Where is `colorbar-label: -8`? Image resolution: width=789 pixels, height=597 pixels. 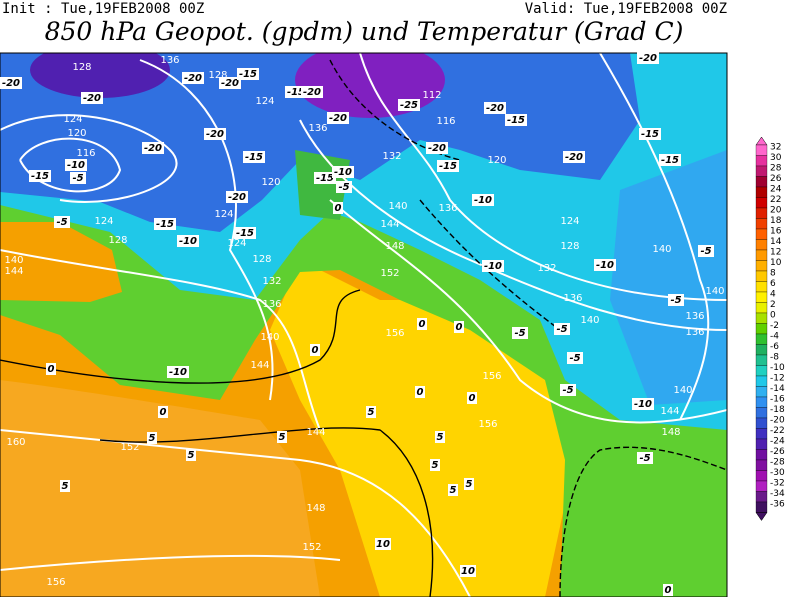
colorbar-label: -8 is located at coordinates (774, 358).